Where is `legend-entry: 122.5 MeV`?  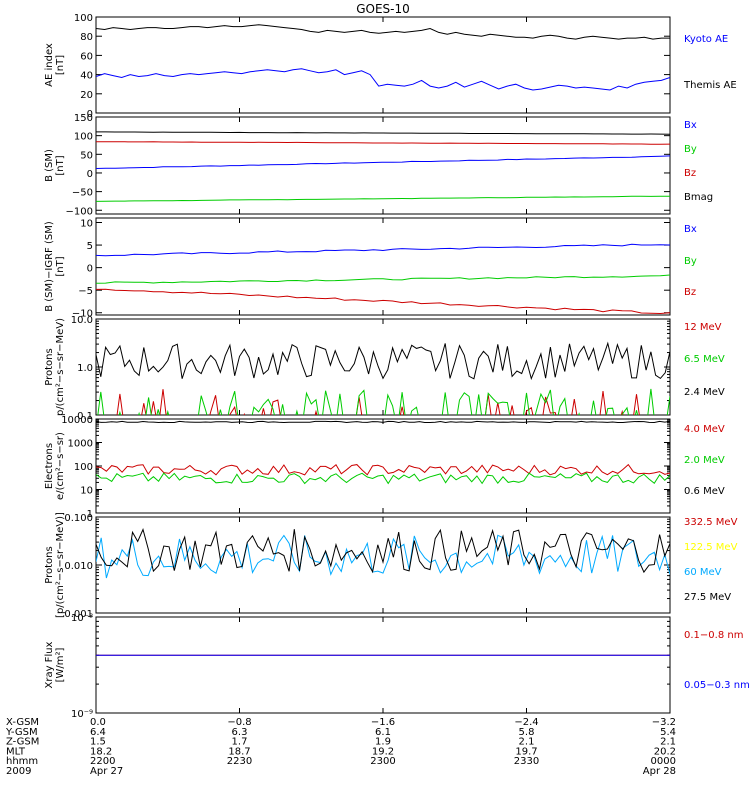 legend-entry: 122.5 MeV is located at coordinates (711, 547).